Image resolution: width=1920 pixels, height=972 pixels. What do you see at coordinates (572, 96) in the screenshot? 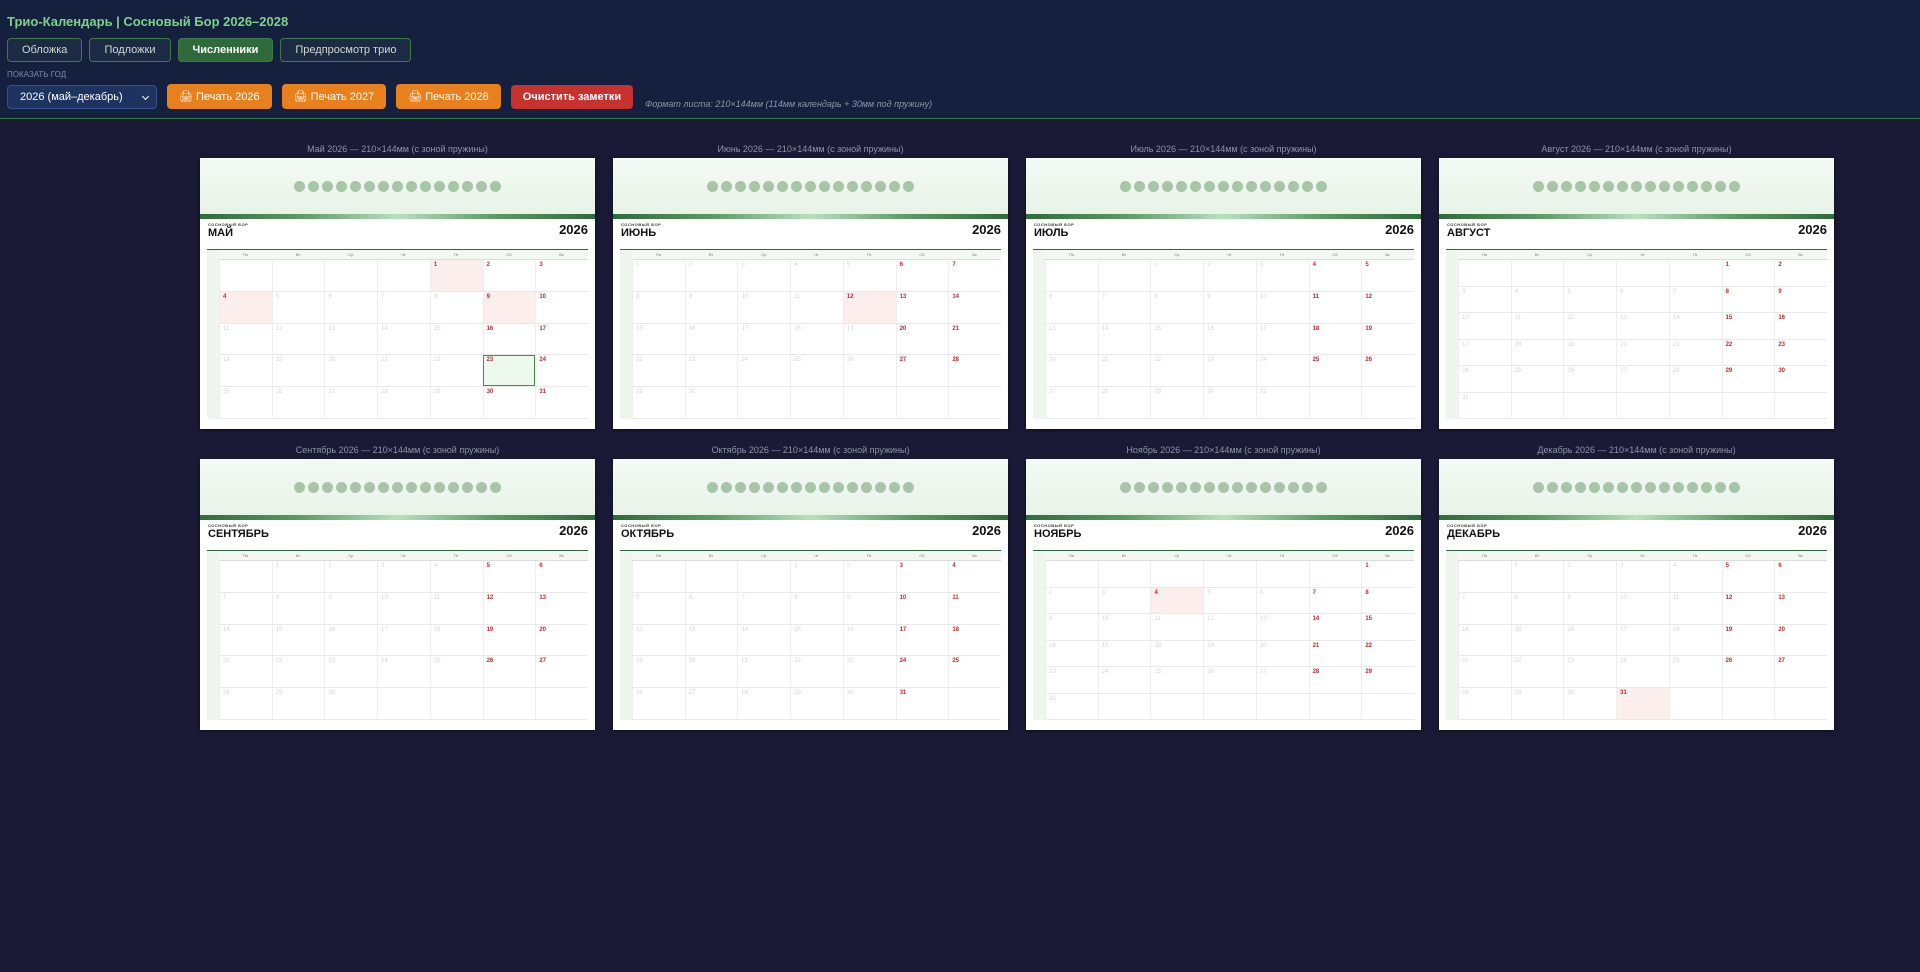
I see `clear-button: Очистить заметки` at bounding box center [572, 96].